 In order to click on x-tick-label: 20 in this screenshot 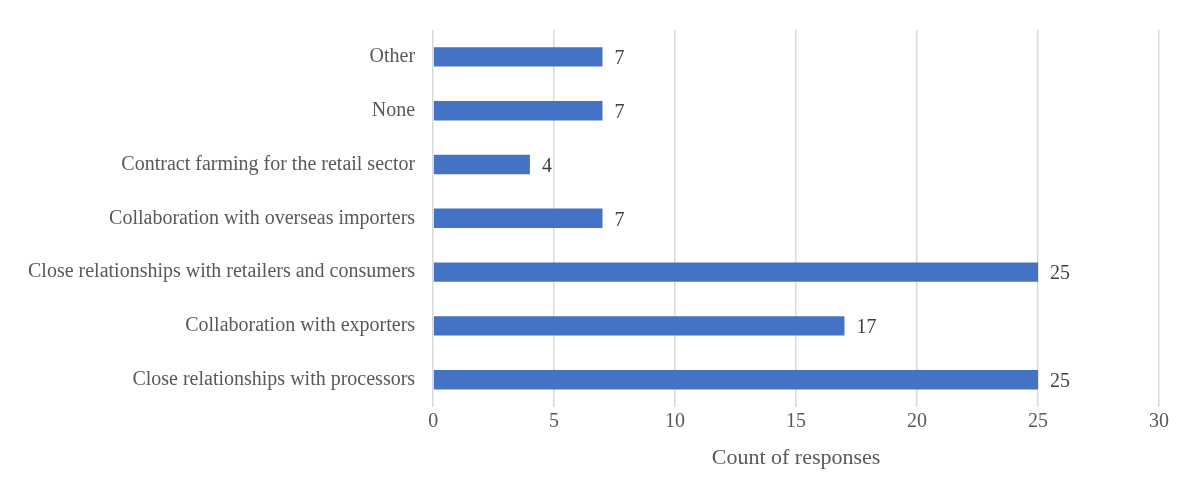, I will do `click(917, 419)`.